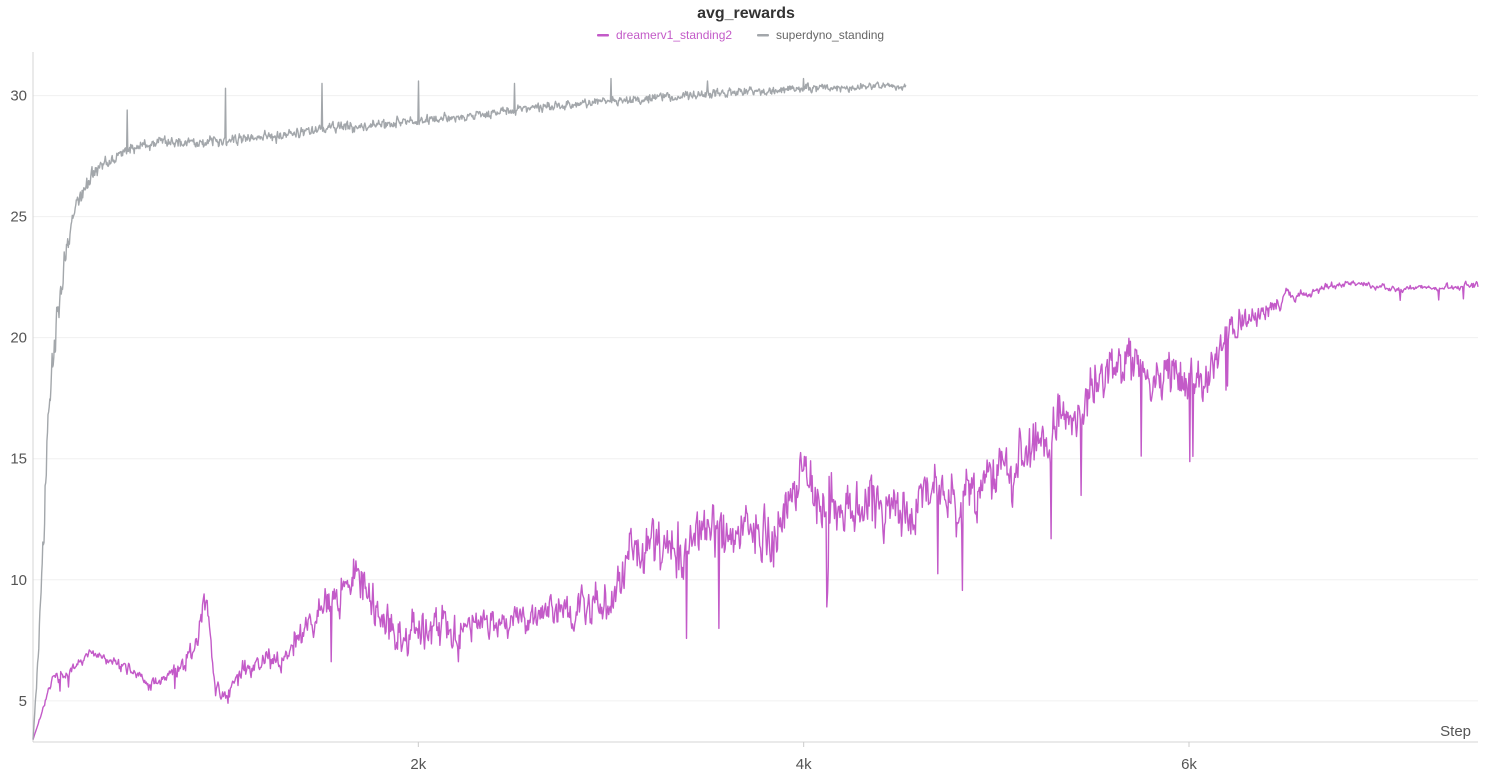 Image resolution: width=1485 pixels, height=782 pixels. I want to click on legend: dreamerv1_standing2 superdyno_standing, so click(740, 35).